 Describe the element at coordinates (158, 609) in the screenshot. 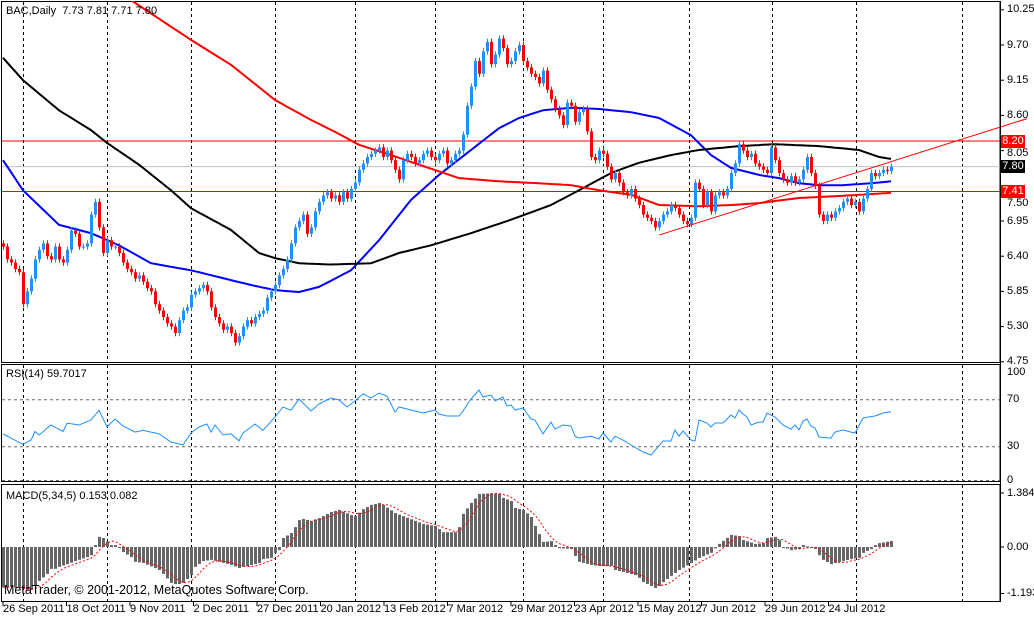

I see `date-axis-label: 9 Nov 2011` at that location.